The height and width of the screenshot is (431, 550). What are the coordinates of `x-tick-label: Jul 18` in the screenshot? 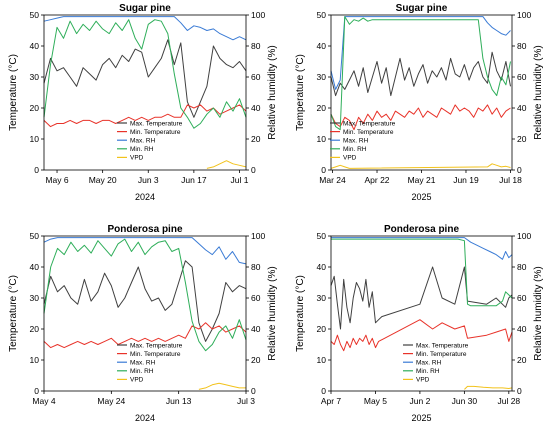 It's located at (510, 180).